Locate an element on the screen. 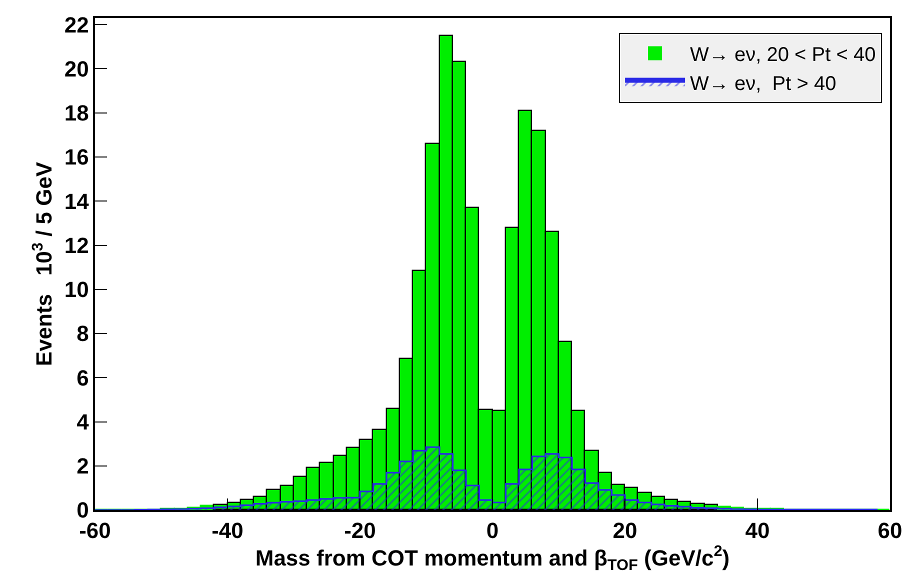 The image size is (914, 582). y-tick-label: 14 is located at coordinates (77, 201).